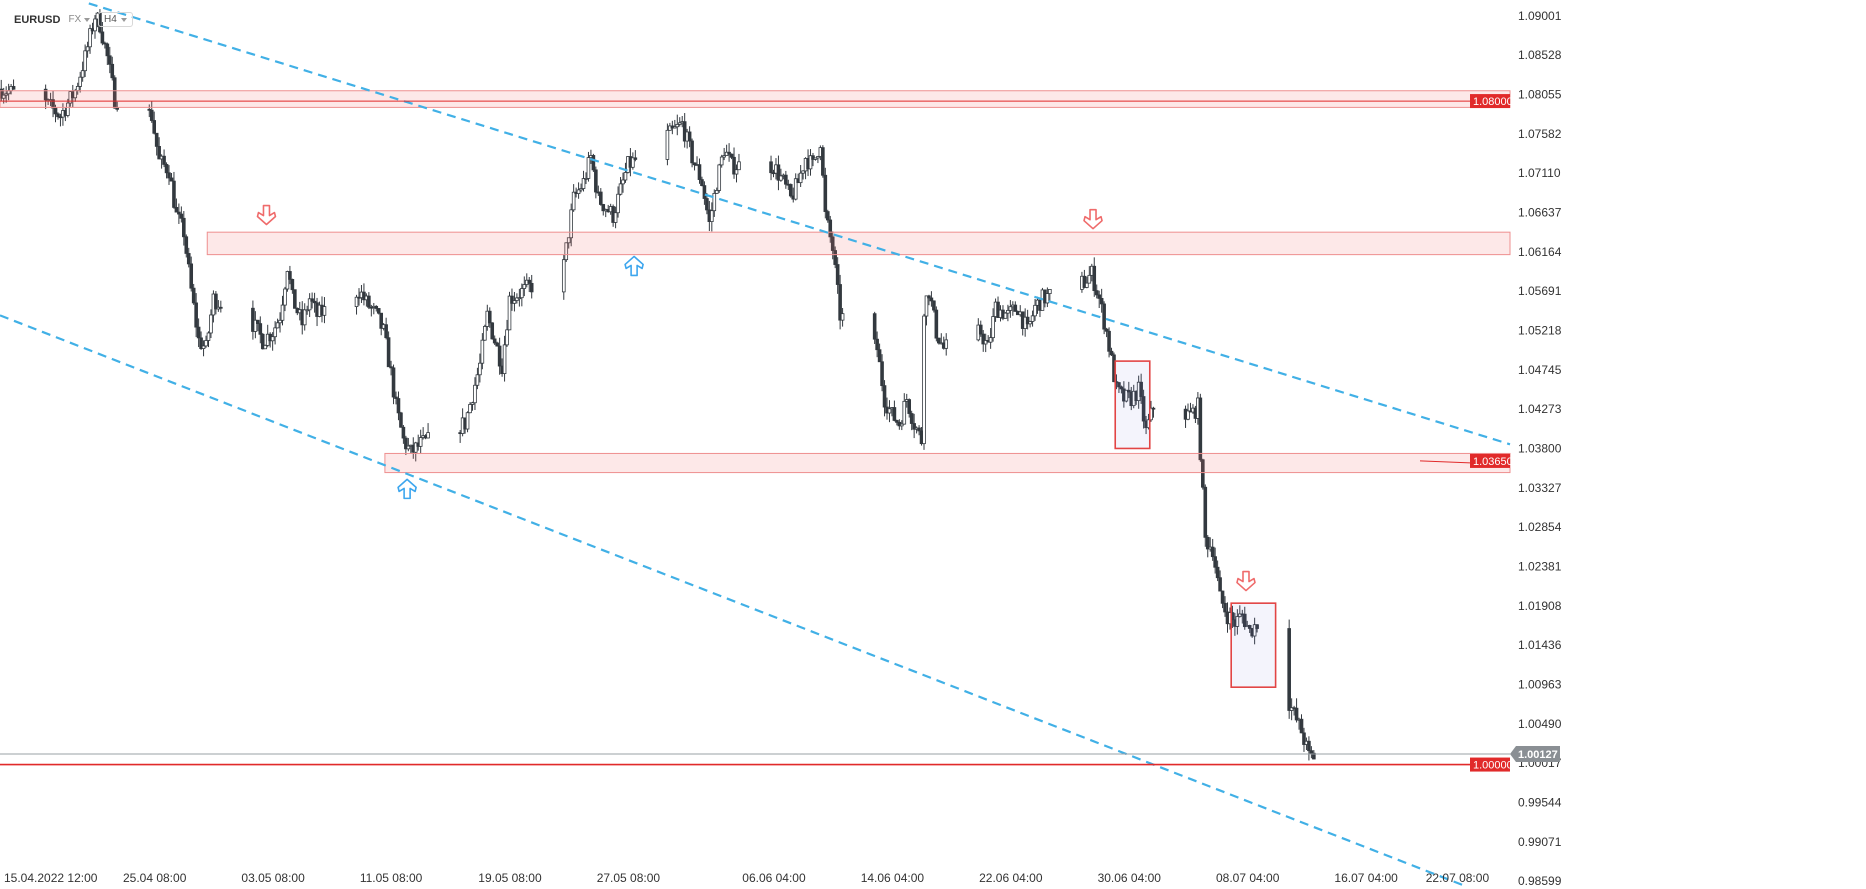 This screenshot has height=889, width=1866. I want to click on level-price-tag, so click(1490, 764).